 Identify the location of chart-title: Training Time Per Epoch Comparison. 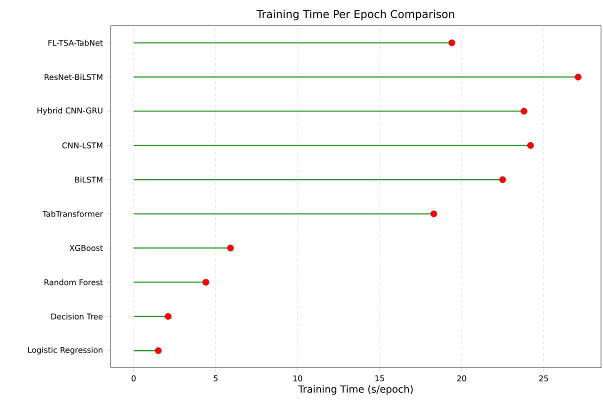
(355, 15).